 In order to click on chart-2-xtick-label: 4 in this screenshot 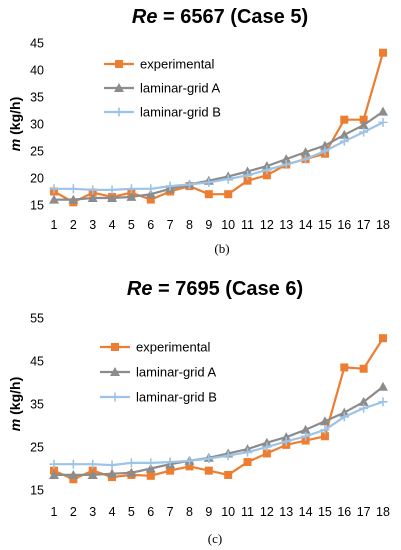, I will do `click(112, 512)`.